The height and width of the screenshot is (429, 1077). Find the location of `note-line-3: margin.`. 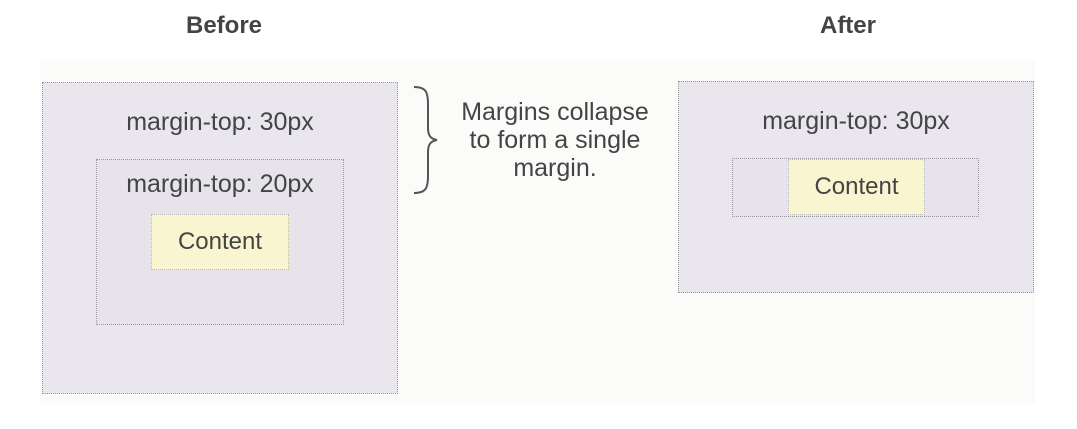

note-line-3: margin. is located at coordinates (555, 168).